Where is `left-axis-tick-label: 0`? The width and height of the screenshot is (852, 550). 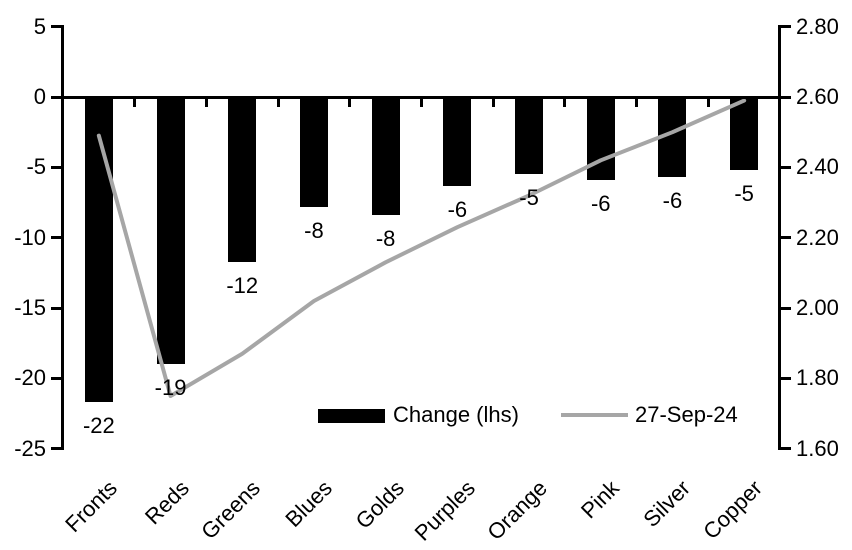
left-axis-tick-label: 0 is located at coordinates (39, 96).